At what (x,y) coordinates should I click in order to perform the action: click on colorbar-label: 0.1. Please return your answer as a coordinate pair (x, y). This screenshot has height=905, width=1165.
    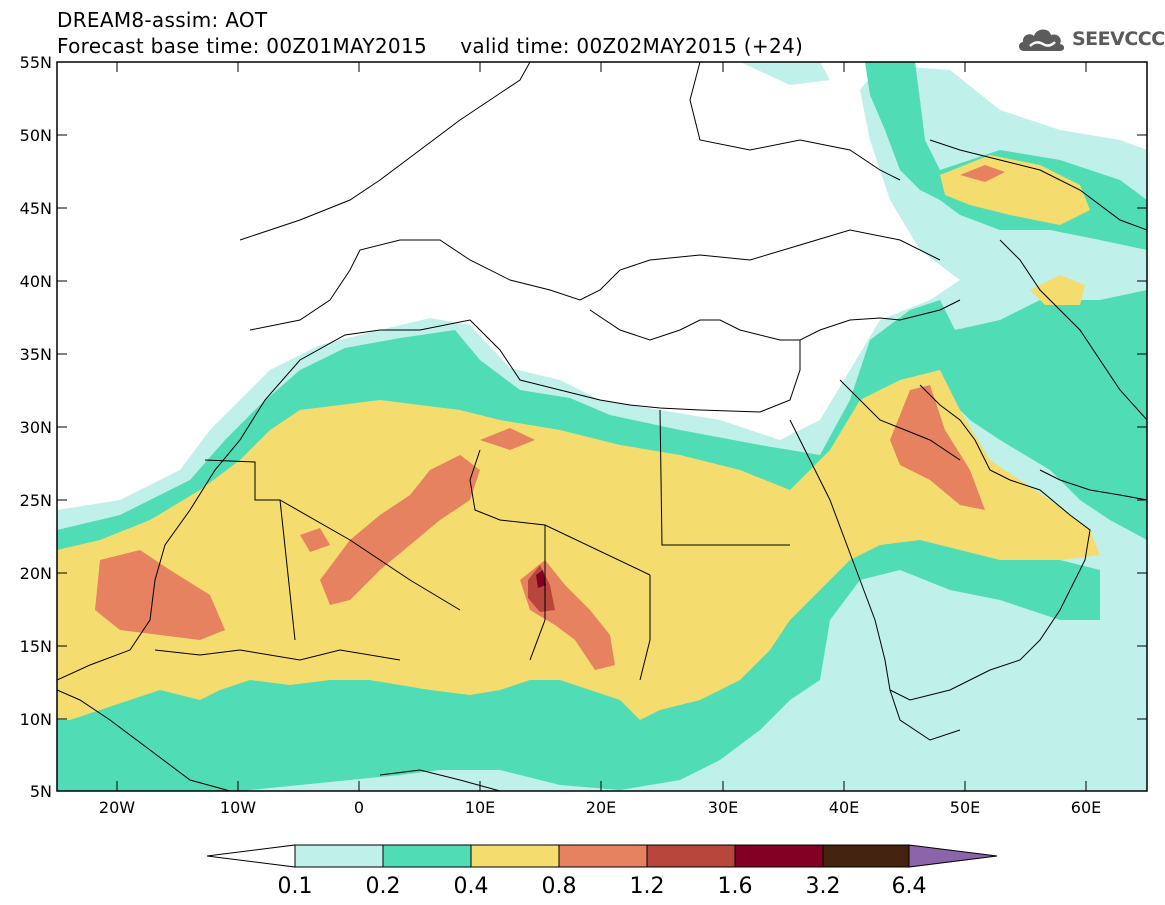
    Looking at the image, I should click on (295, 886).